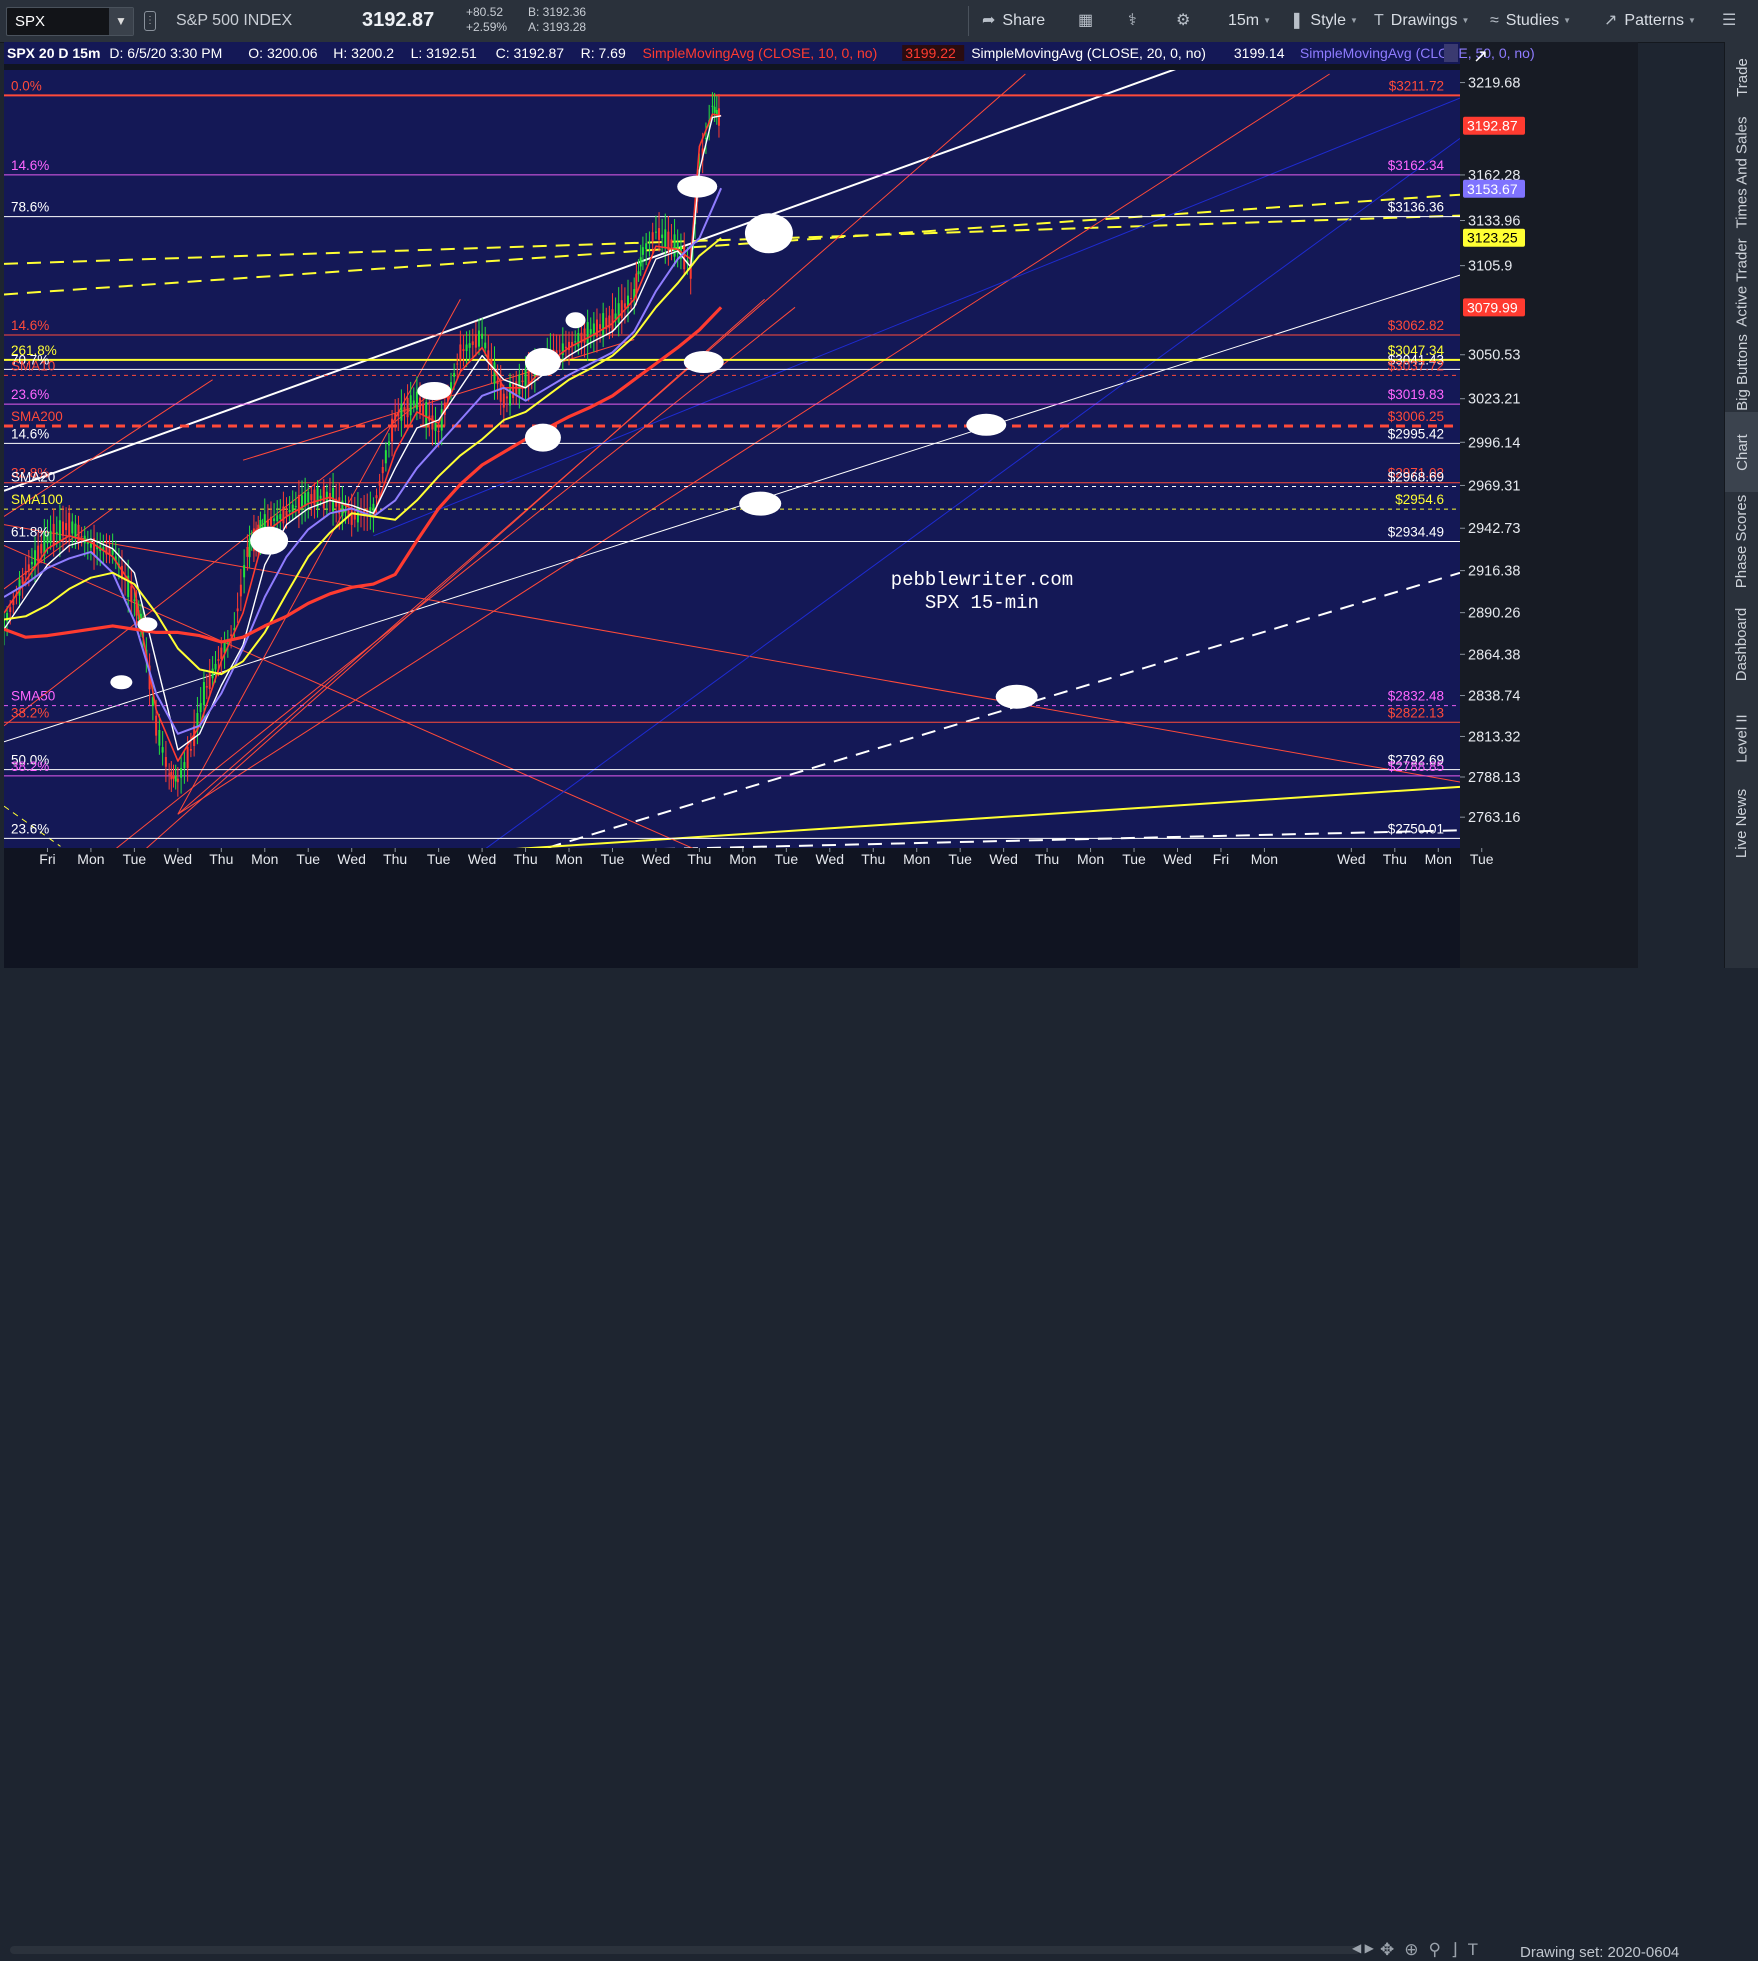 The image size is (1758, 1961). What do you see at coordinates (916, 859) in the screenshot?
I see `x-tick-label: Mon` at bounding box center [916, 859].